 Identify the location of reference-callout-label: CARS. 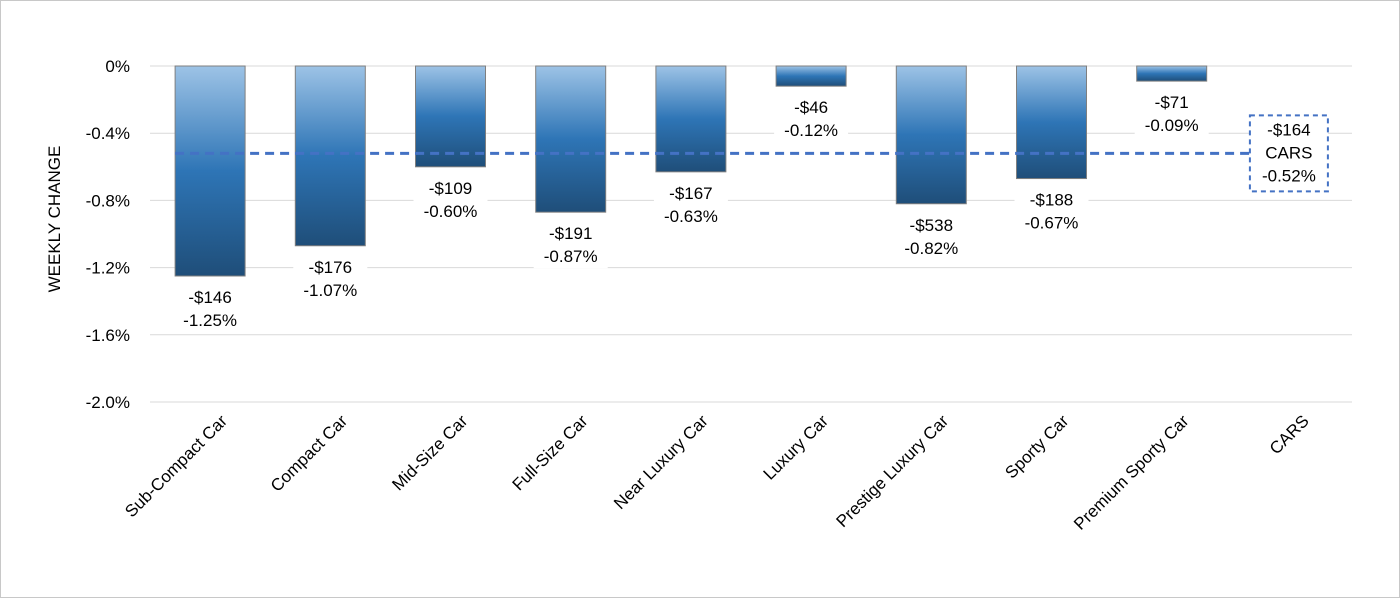
(1288, 152).